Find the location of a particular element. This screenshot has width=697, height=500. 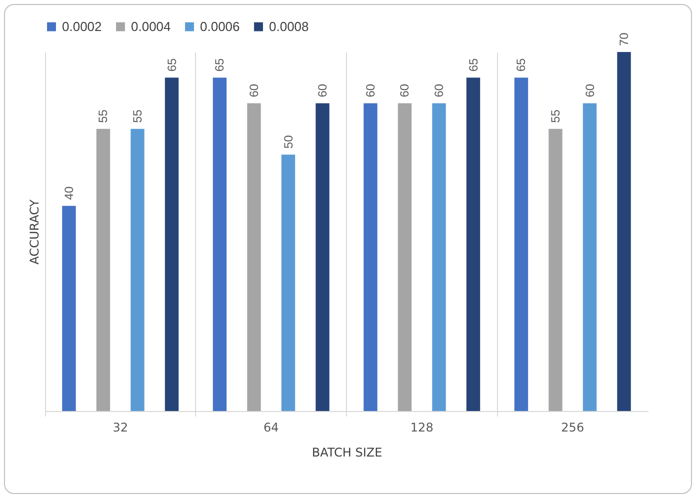

y-axis-title: ACCURACY is located at coordinates (35, 231).